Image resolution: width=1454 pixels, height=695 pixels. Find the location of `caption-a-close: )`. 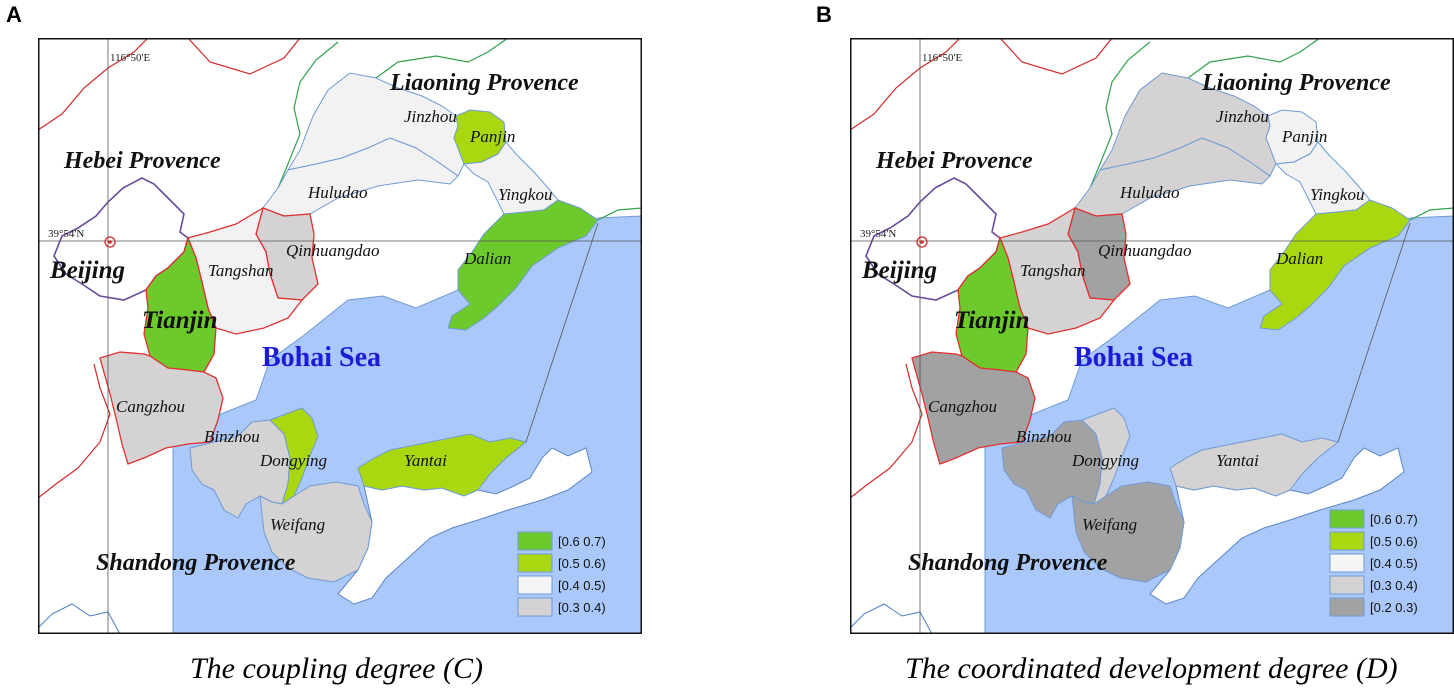

caption-a-close: ) is located at coordinates (478, 668).